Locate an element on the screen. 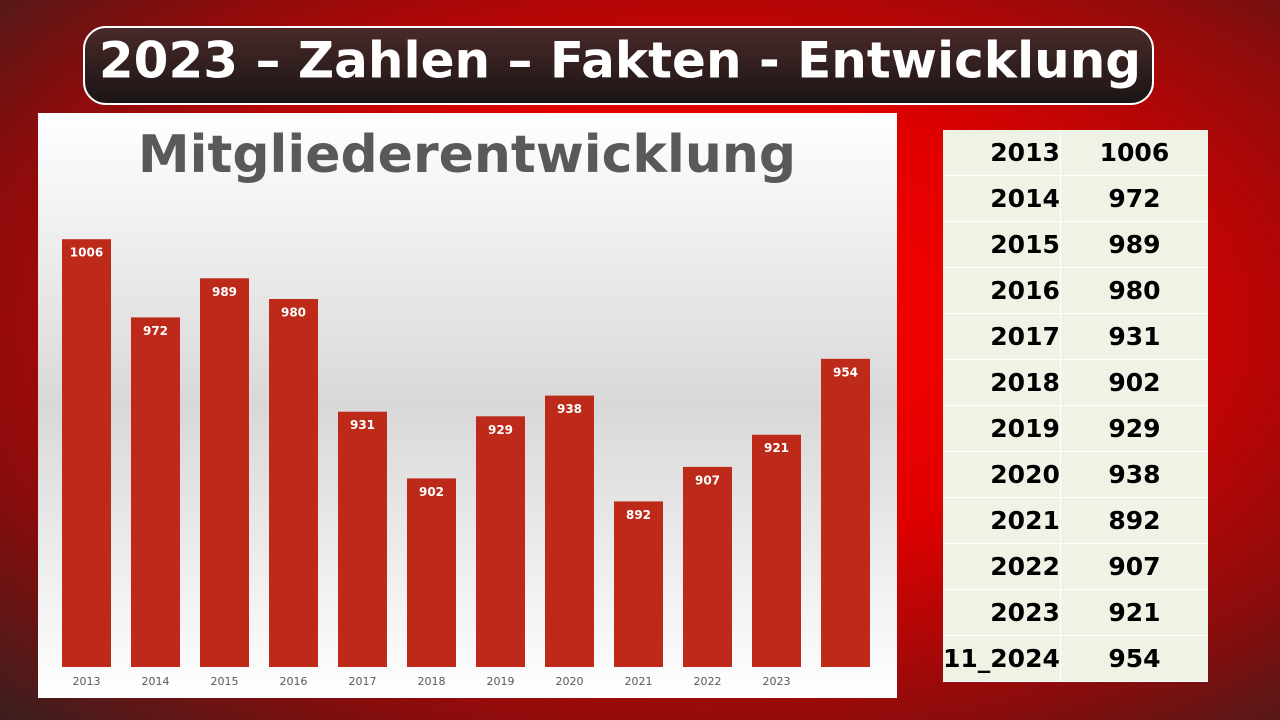  count-cell: 907 is located at coordinates (1134, 566).